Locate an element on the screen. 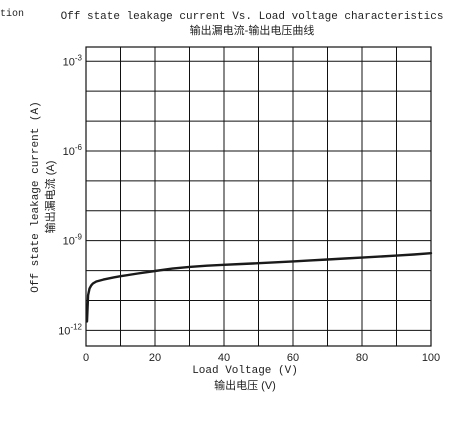  x-axis-label-cn: 输出电压 (V) is located at coordinates (245, 385).